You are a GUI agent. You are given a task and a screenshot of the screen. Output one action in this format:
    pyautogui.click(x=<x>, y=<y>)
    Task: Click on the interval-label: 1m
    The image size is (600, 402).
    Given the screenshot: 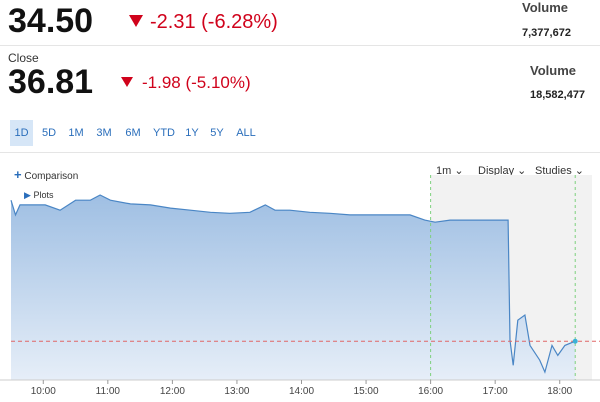 What is the action you would take?
    pyautogui.click(x=444, y=171)
    